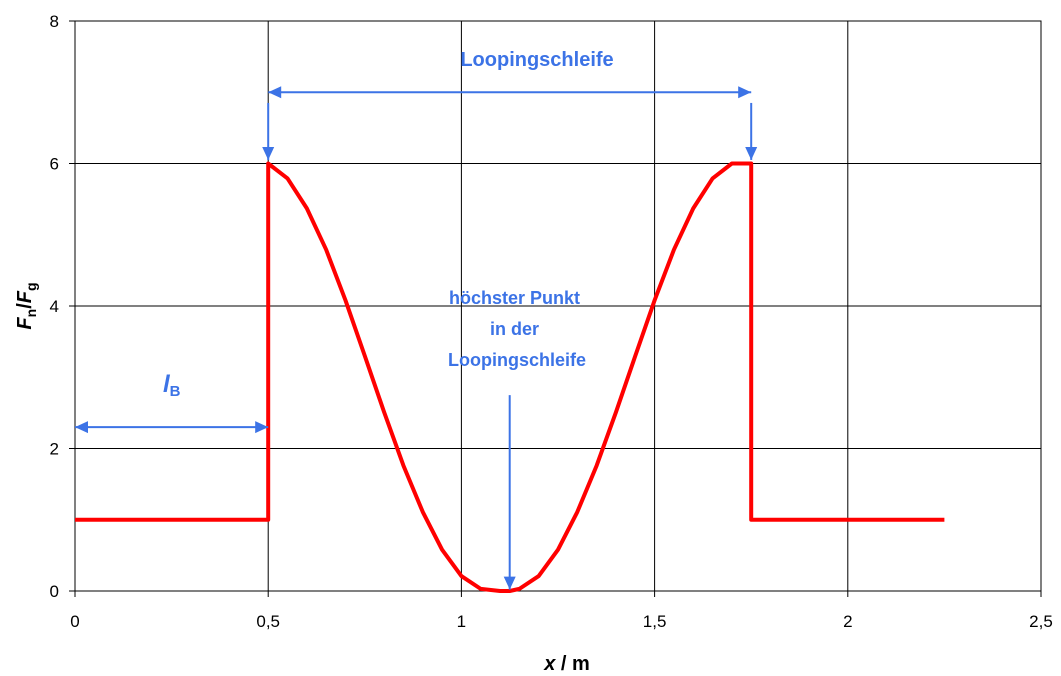 This screenshot has width=1061, height=676. Describe the element at coordinates (25, 323) in the screenshot. I see `y-axis-label-f1: F` at that location.